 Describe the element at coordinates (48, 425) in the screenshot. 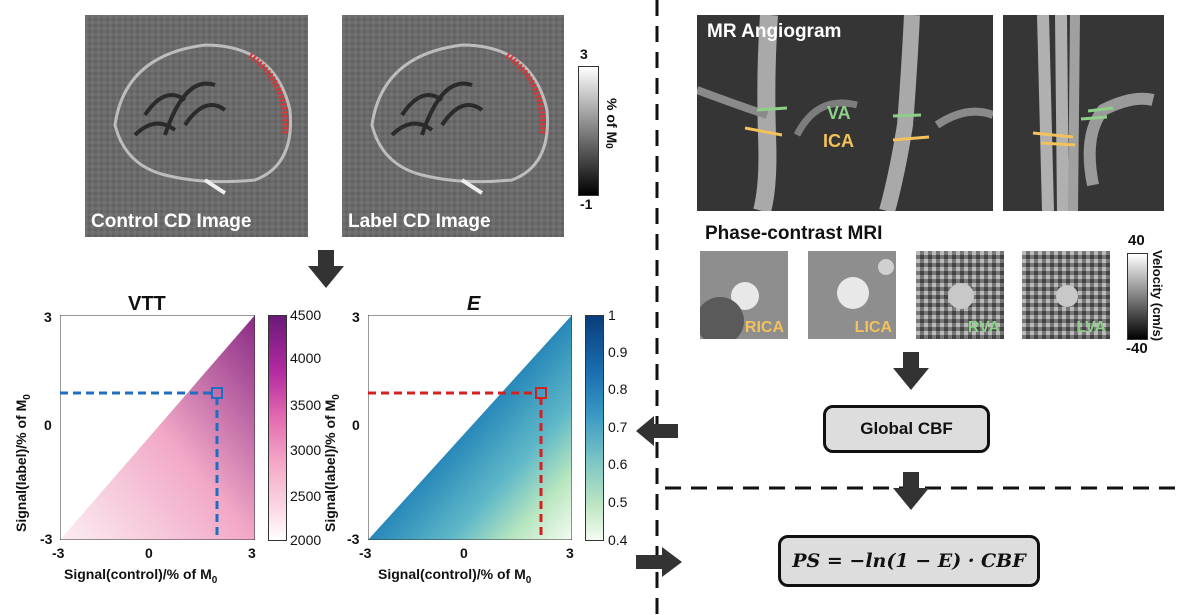

I see `vtt-ytick-mid: 0` at that location.